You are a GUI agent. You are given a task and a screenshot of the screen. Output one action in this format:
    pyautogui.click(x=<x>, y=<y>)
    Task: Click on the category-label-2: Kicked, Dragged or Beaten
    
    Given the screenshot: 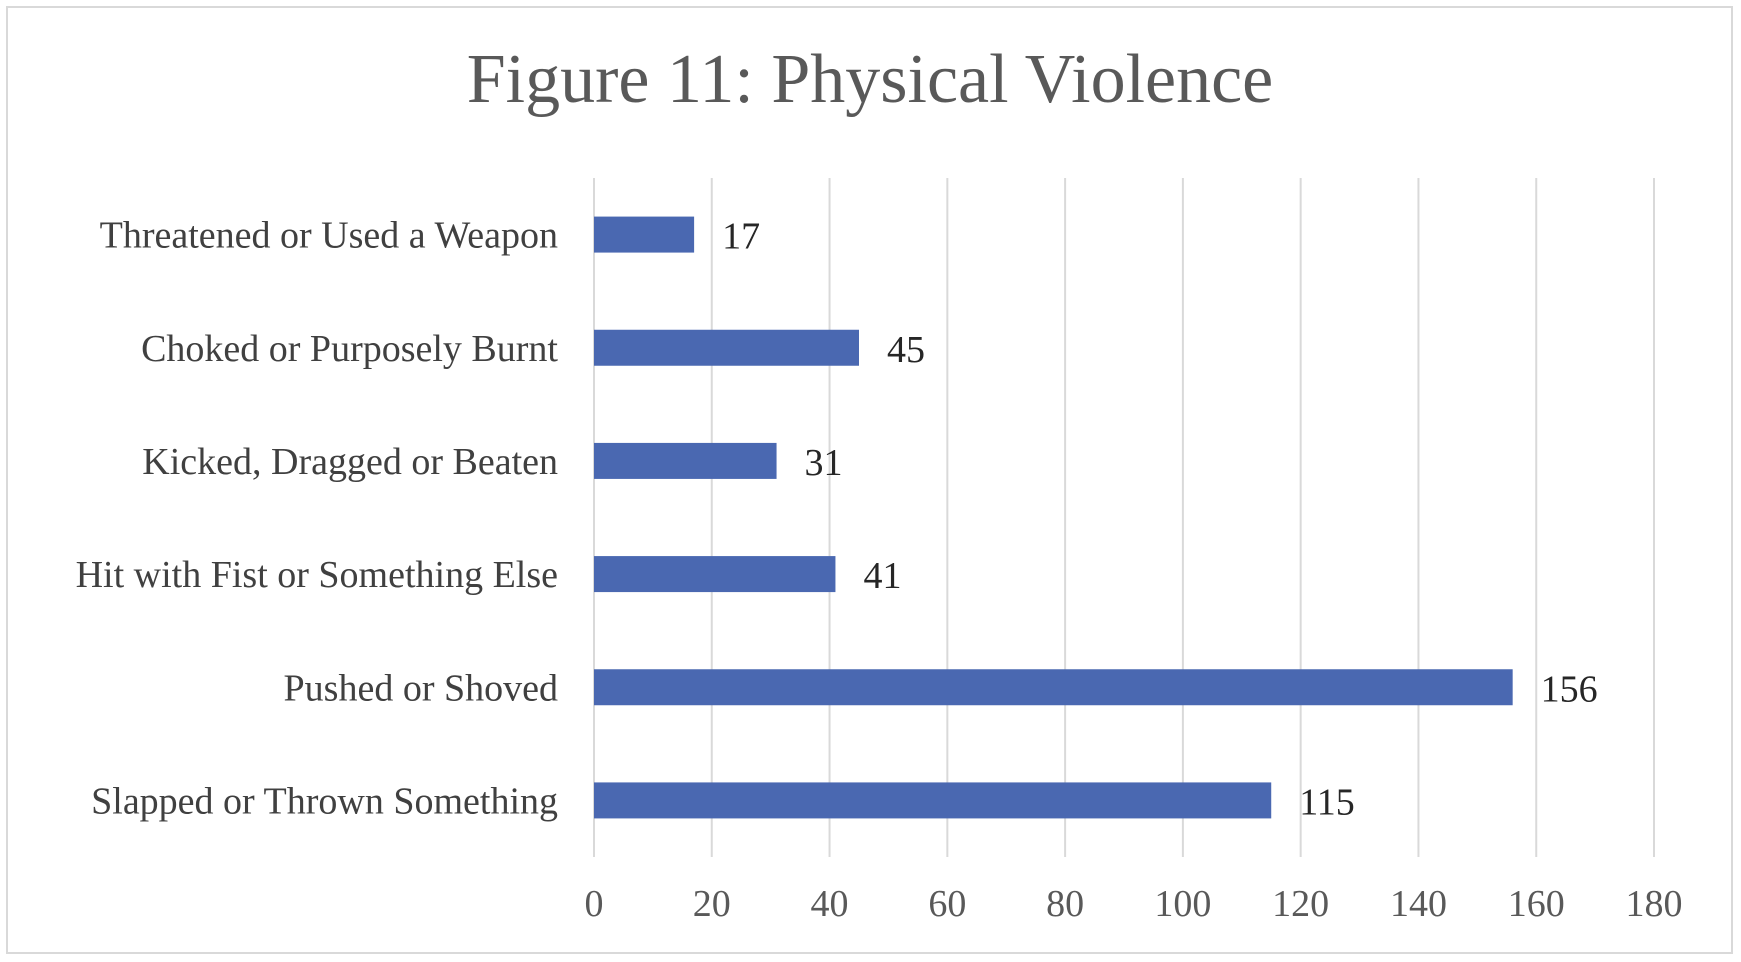 What is the action you would take?
    pyautogui.click(x=350, y=462)
    